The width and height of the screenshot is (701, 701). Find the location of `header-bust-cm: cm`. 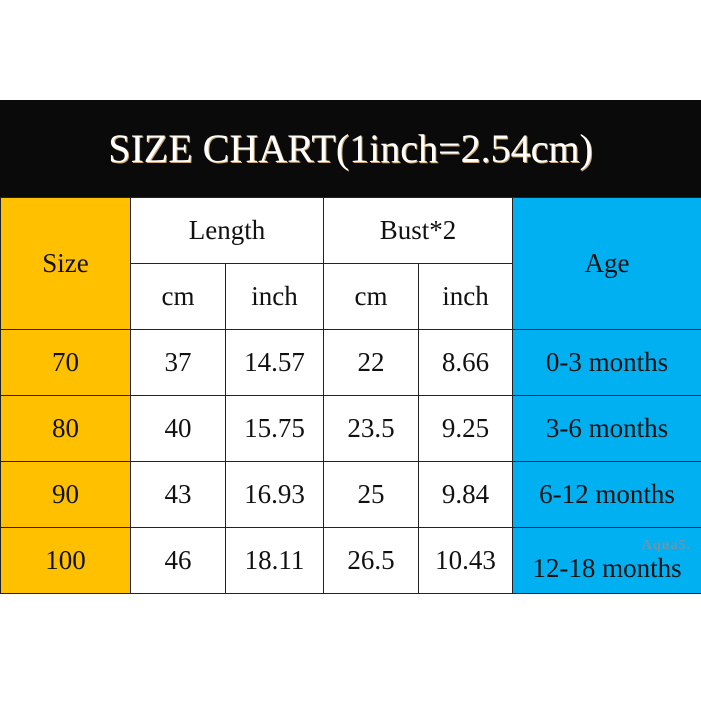

header-bust-cm: cm is located at coordinates (371, 296).